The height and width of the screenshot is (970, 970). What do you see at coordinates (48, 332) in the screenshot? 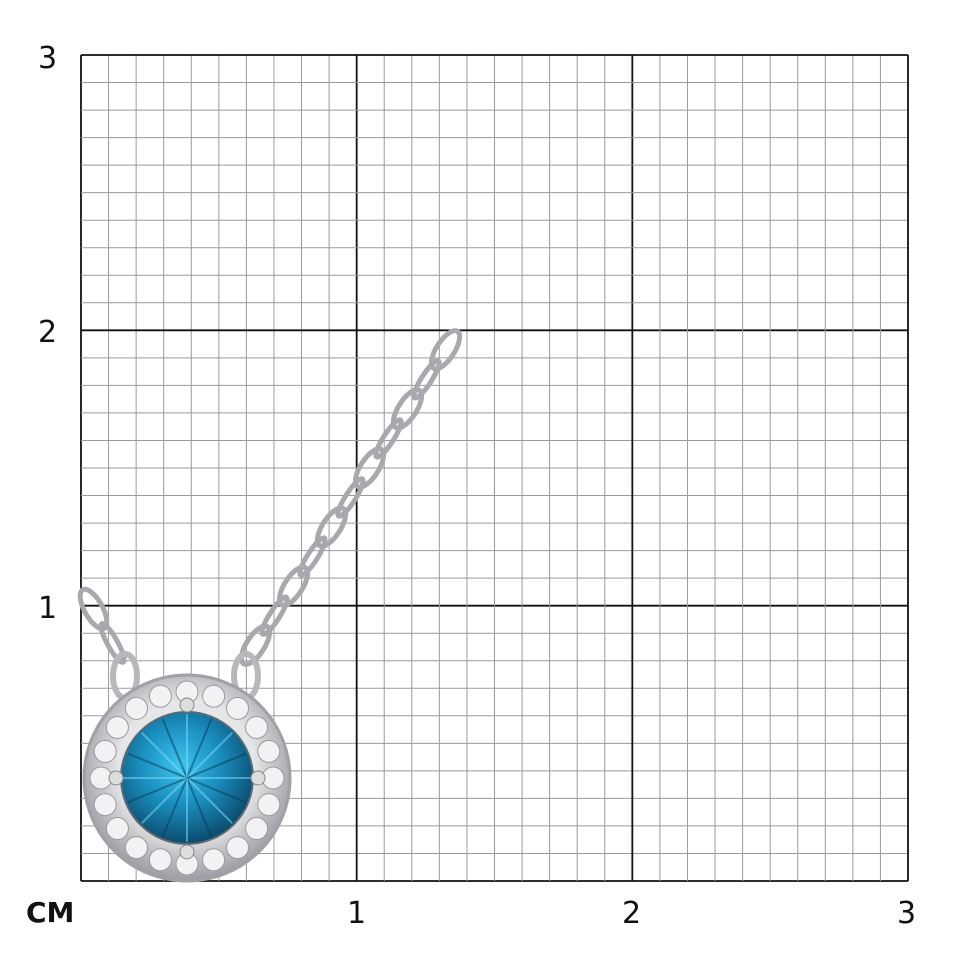
I see `y-tick-label: 2` at bounding box center [48, 332].